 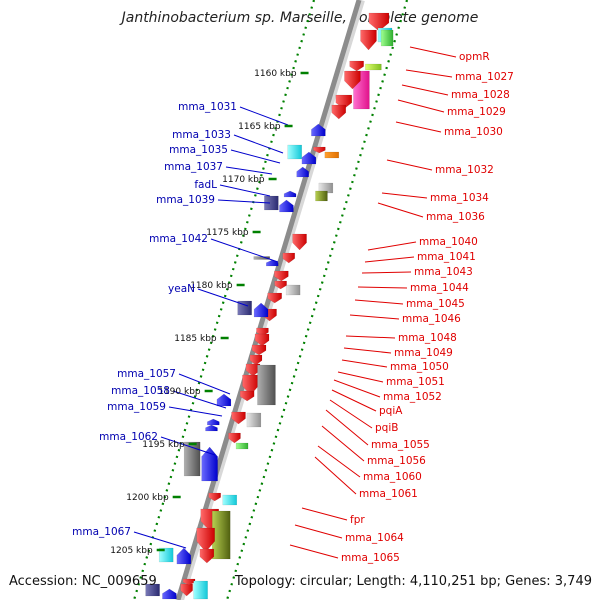 What do you see at coordinates (374, 538) in the screenshot?
I see `reverse-gene-label: mma_1064` at bounding box center [374, 538].